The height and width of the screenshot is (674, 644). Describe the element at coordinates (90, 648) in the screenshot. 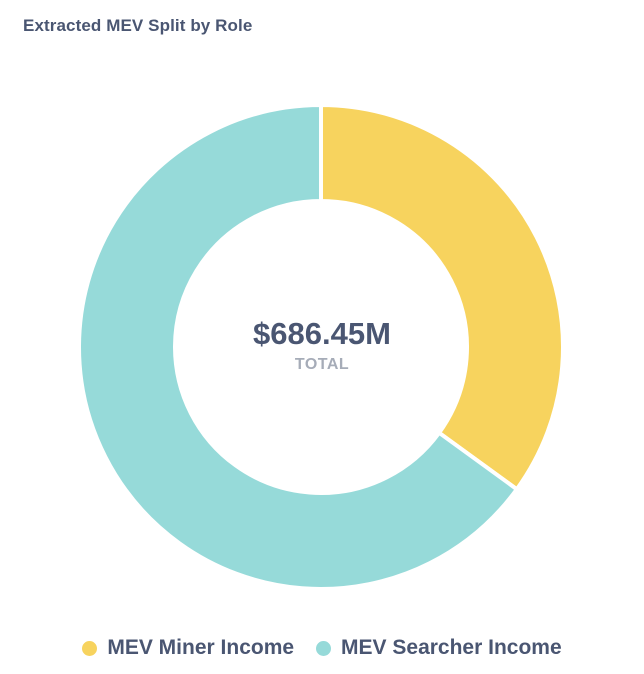

I see `legend-swatch-miner` at that location.